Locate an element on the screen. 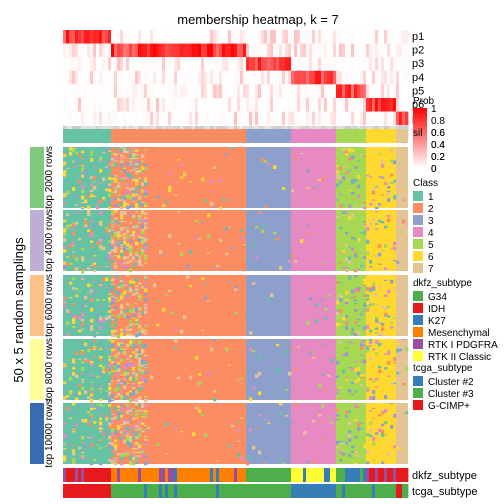  matrix-block is located at coordinates (313, 433).